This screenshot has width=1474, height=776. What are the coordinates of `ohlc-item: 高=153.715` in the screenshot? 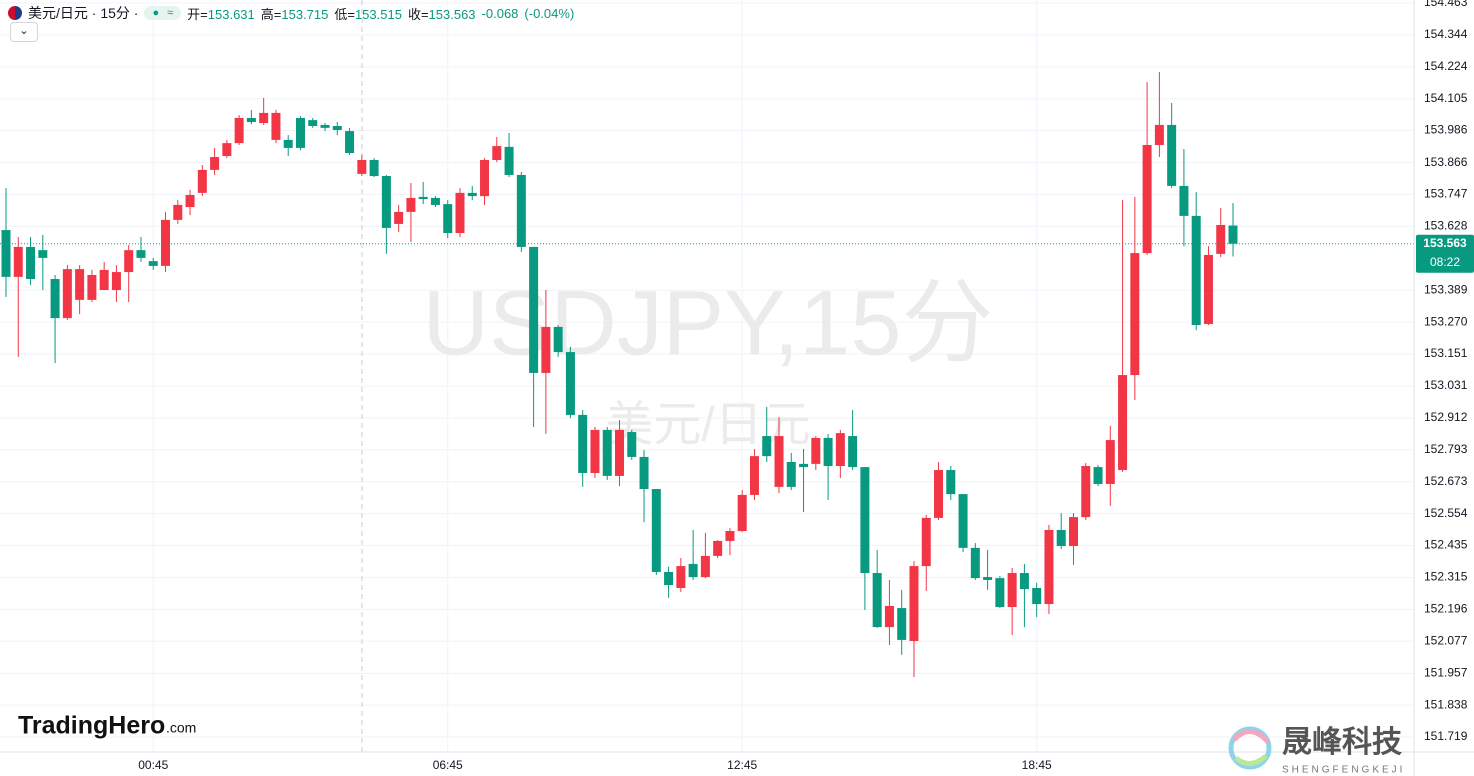 It's located at (295, 13).